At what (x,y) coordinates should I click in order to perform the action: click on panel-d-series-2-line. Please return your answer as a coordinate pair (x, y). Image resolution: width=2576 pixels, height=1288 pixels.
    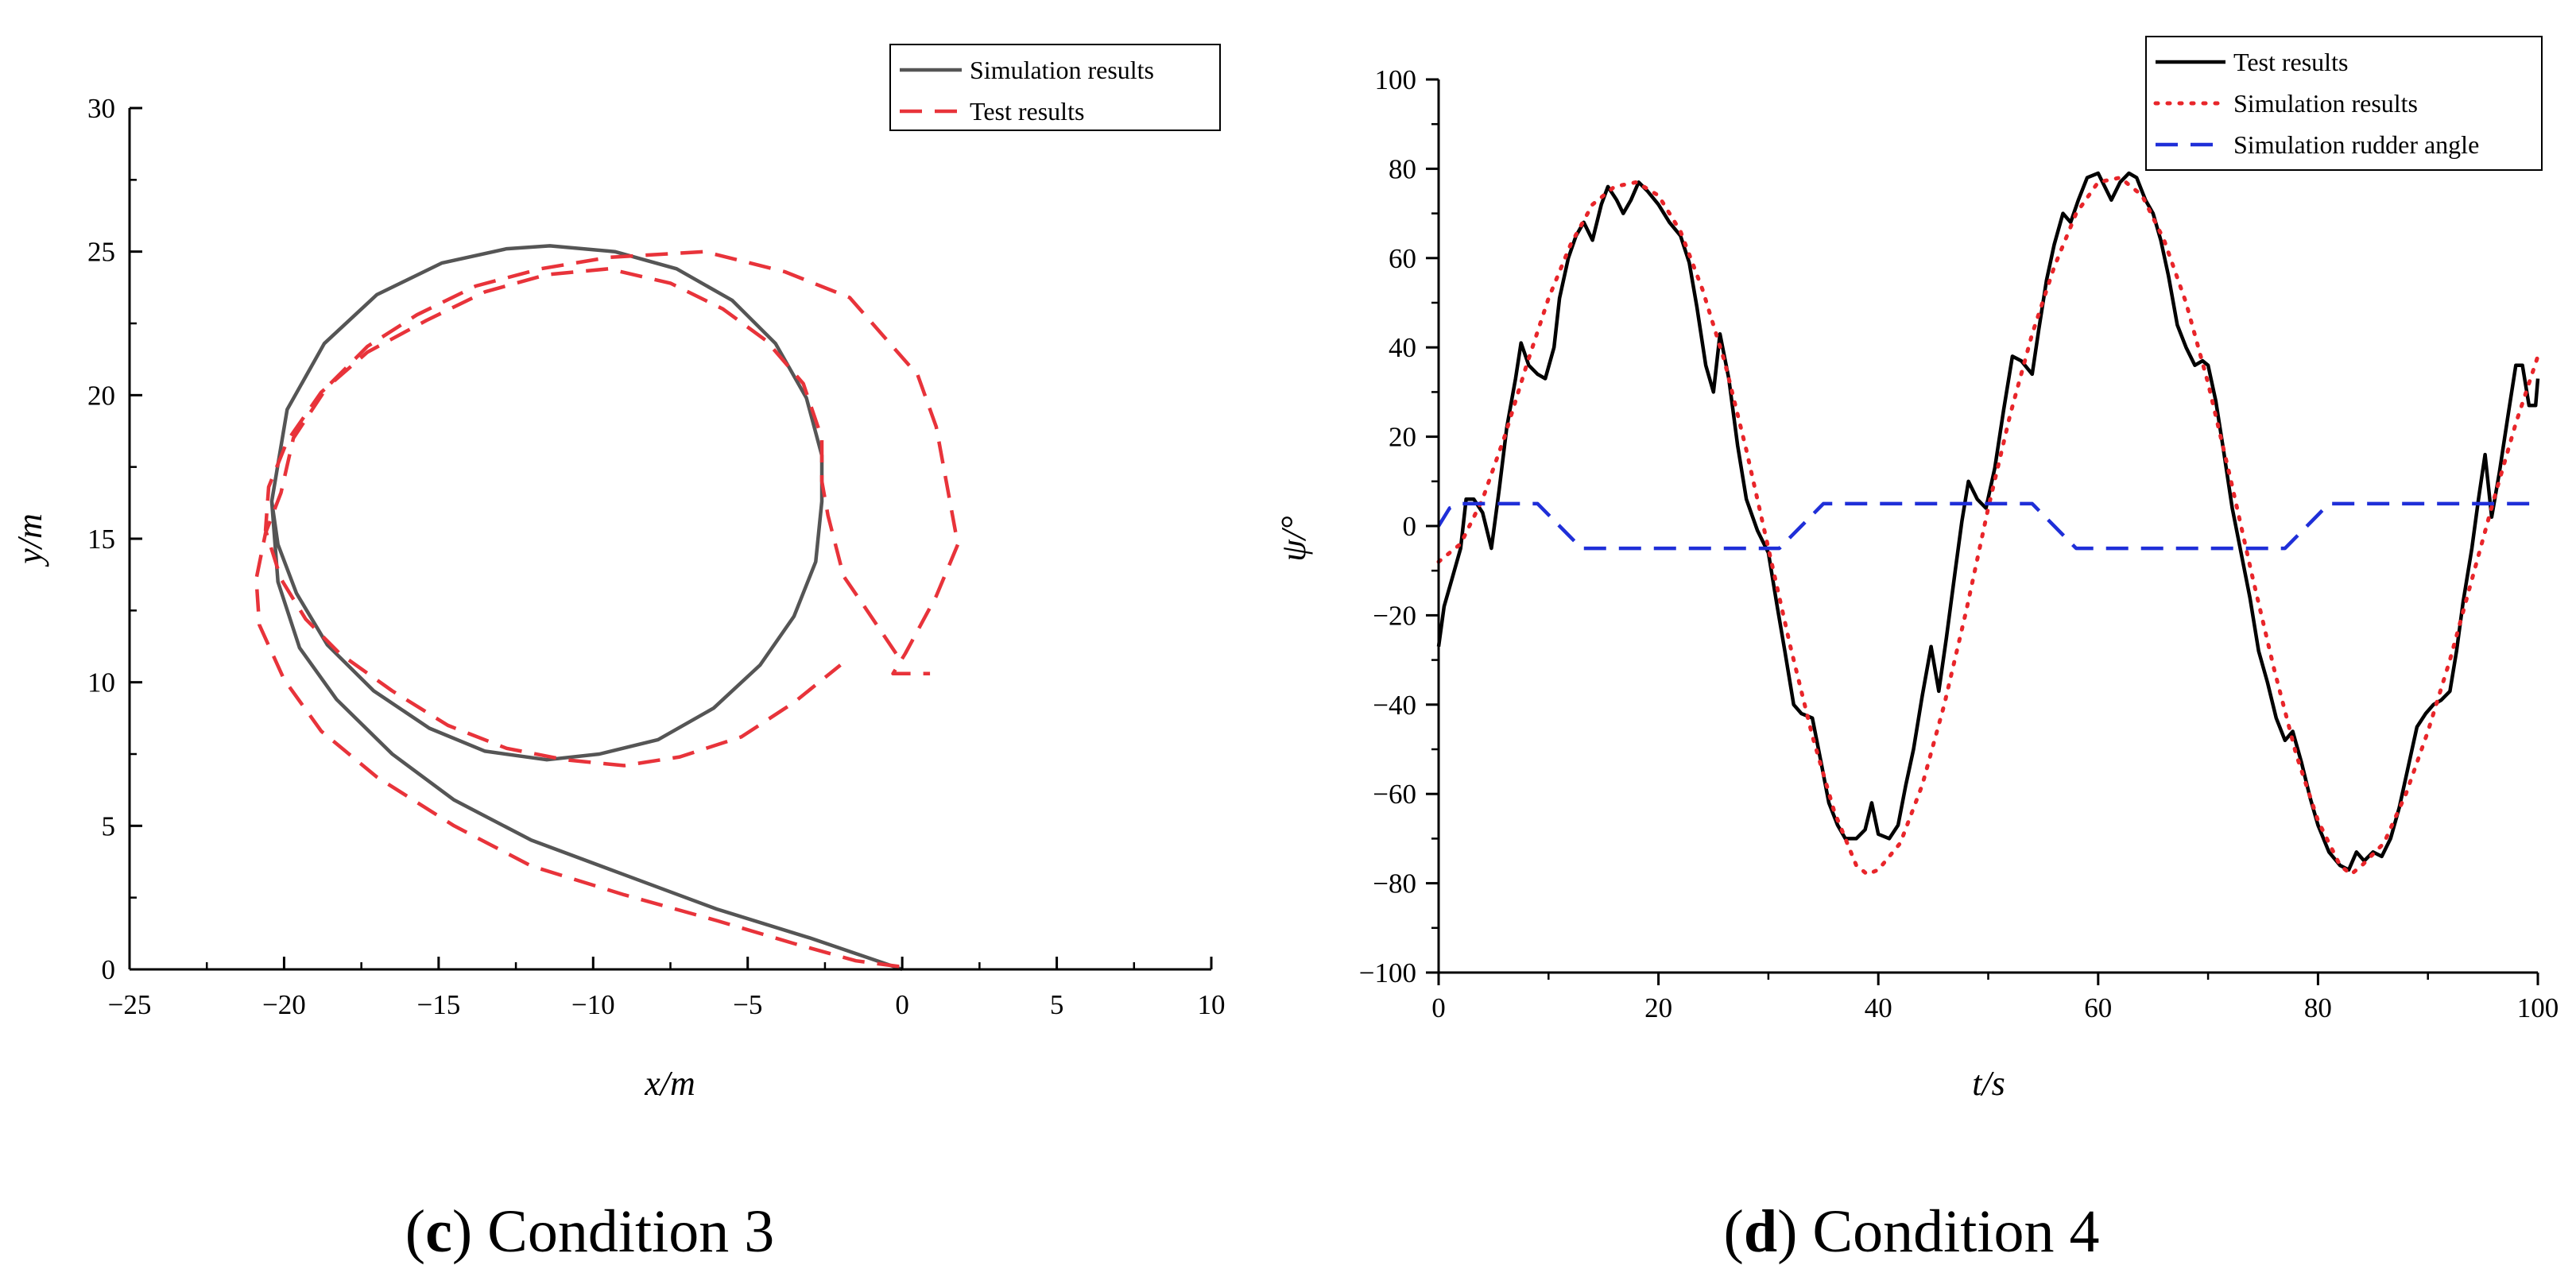
    Looking at the image, I should click on (1987, 526).